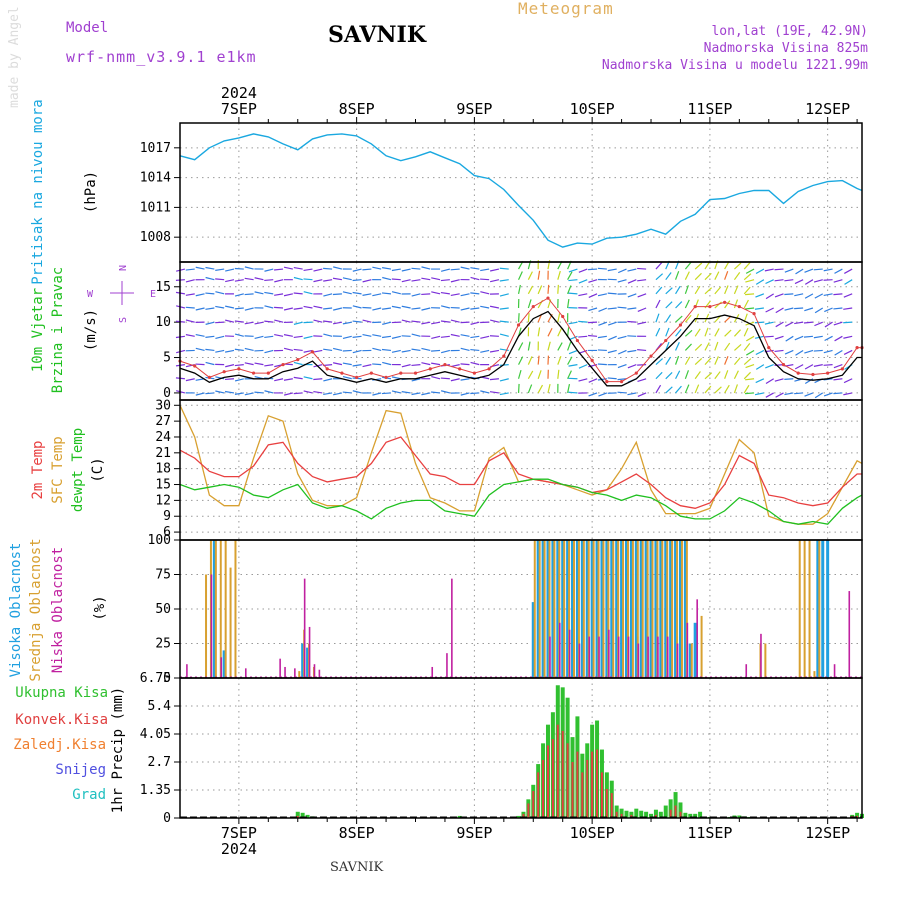 The image size is (900, 900). I want to click on compass-s-label: S, so click(123, 320).